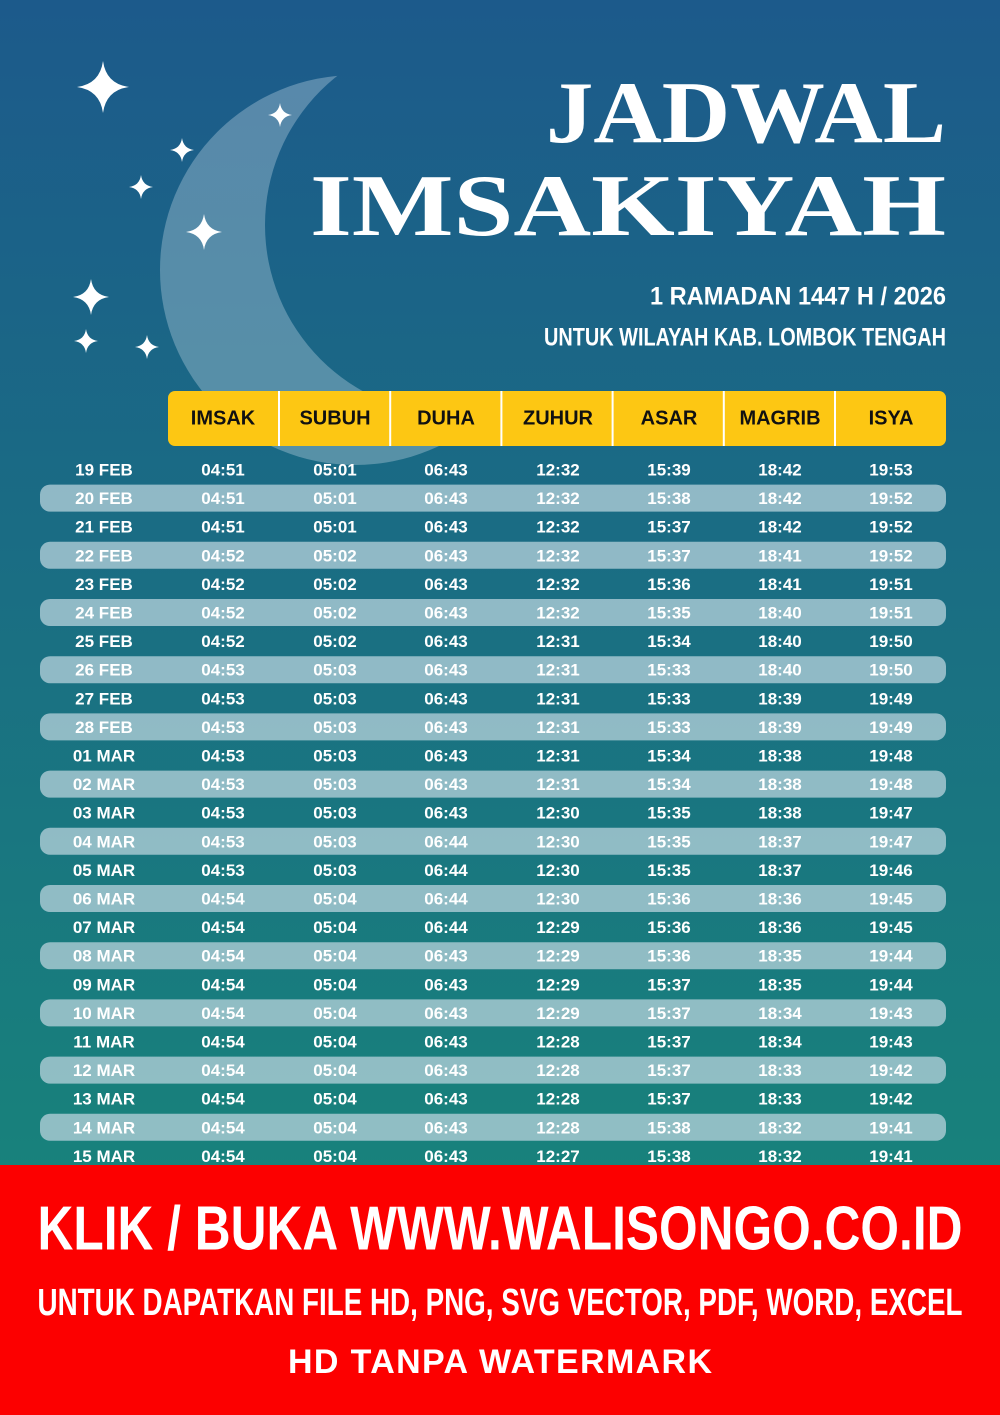 The width and height of the screenshot is (1000, 1415). What do you see at coordinates (104, 641) in the screenshot?
I see `row-date: 25 FEB` at bounding box center [104, 641].